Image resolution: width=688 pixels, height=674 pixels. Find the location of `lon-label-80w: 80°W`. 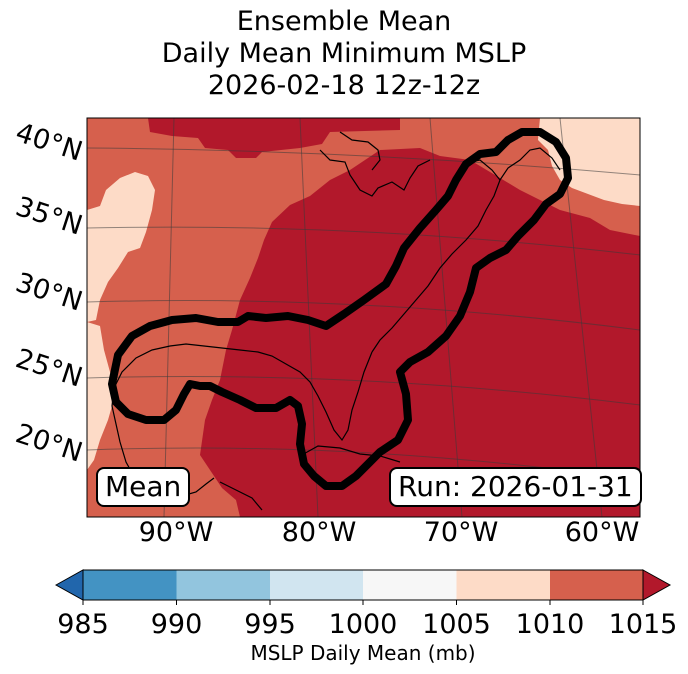

lon-label-80w: 80°W is located at coordinates (319, 532).